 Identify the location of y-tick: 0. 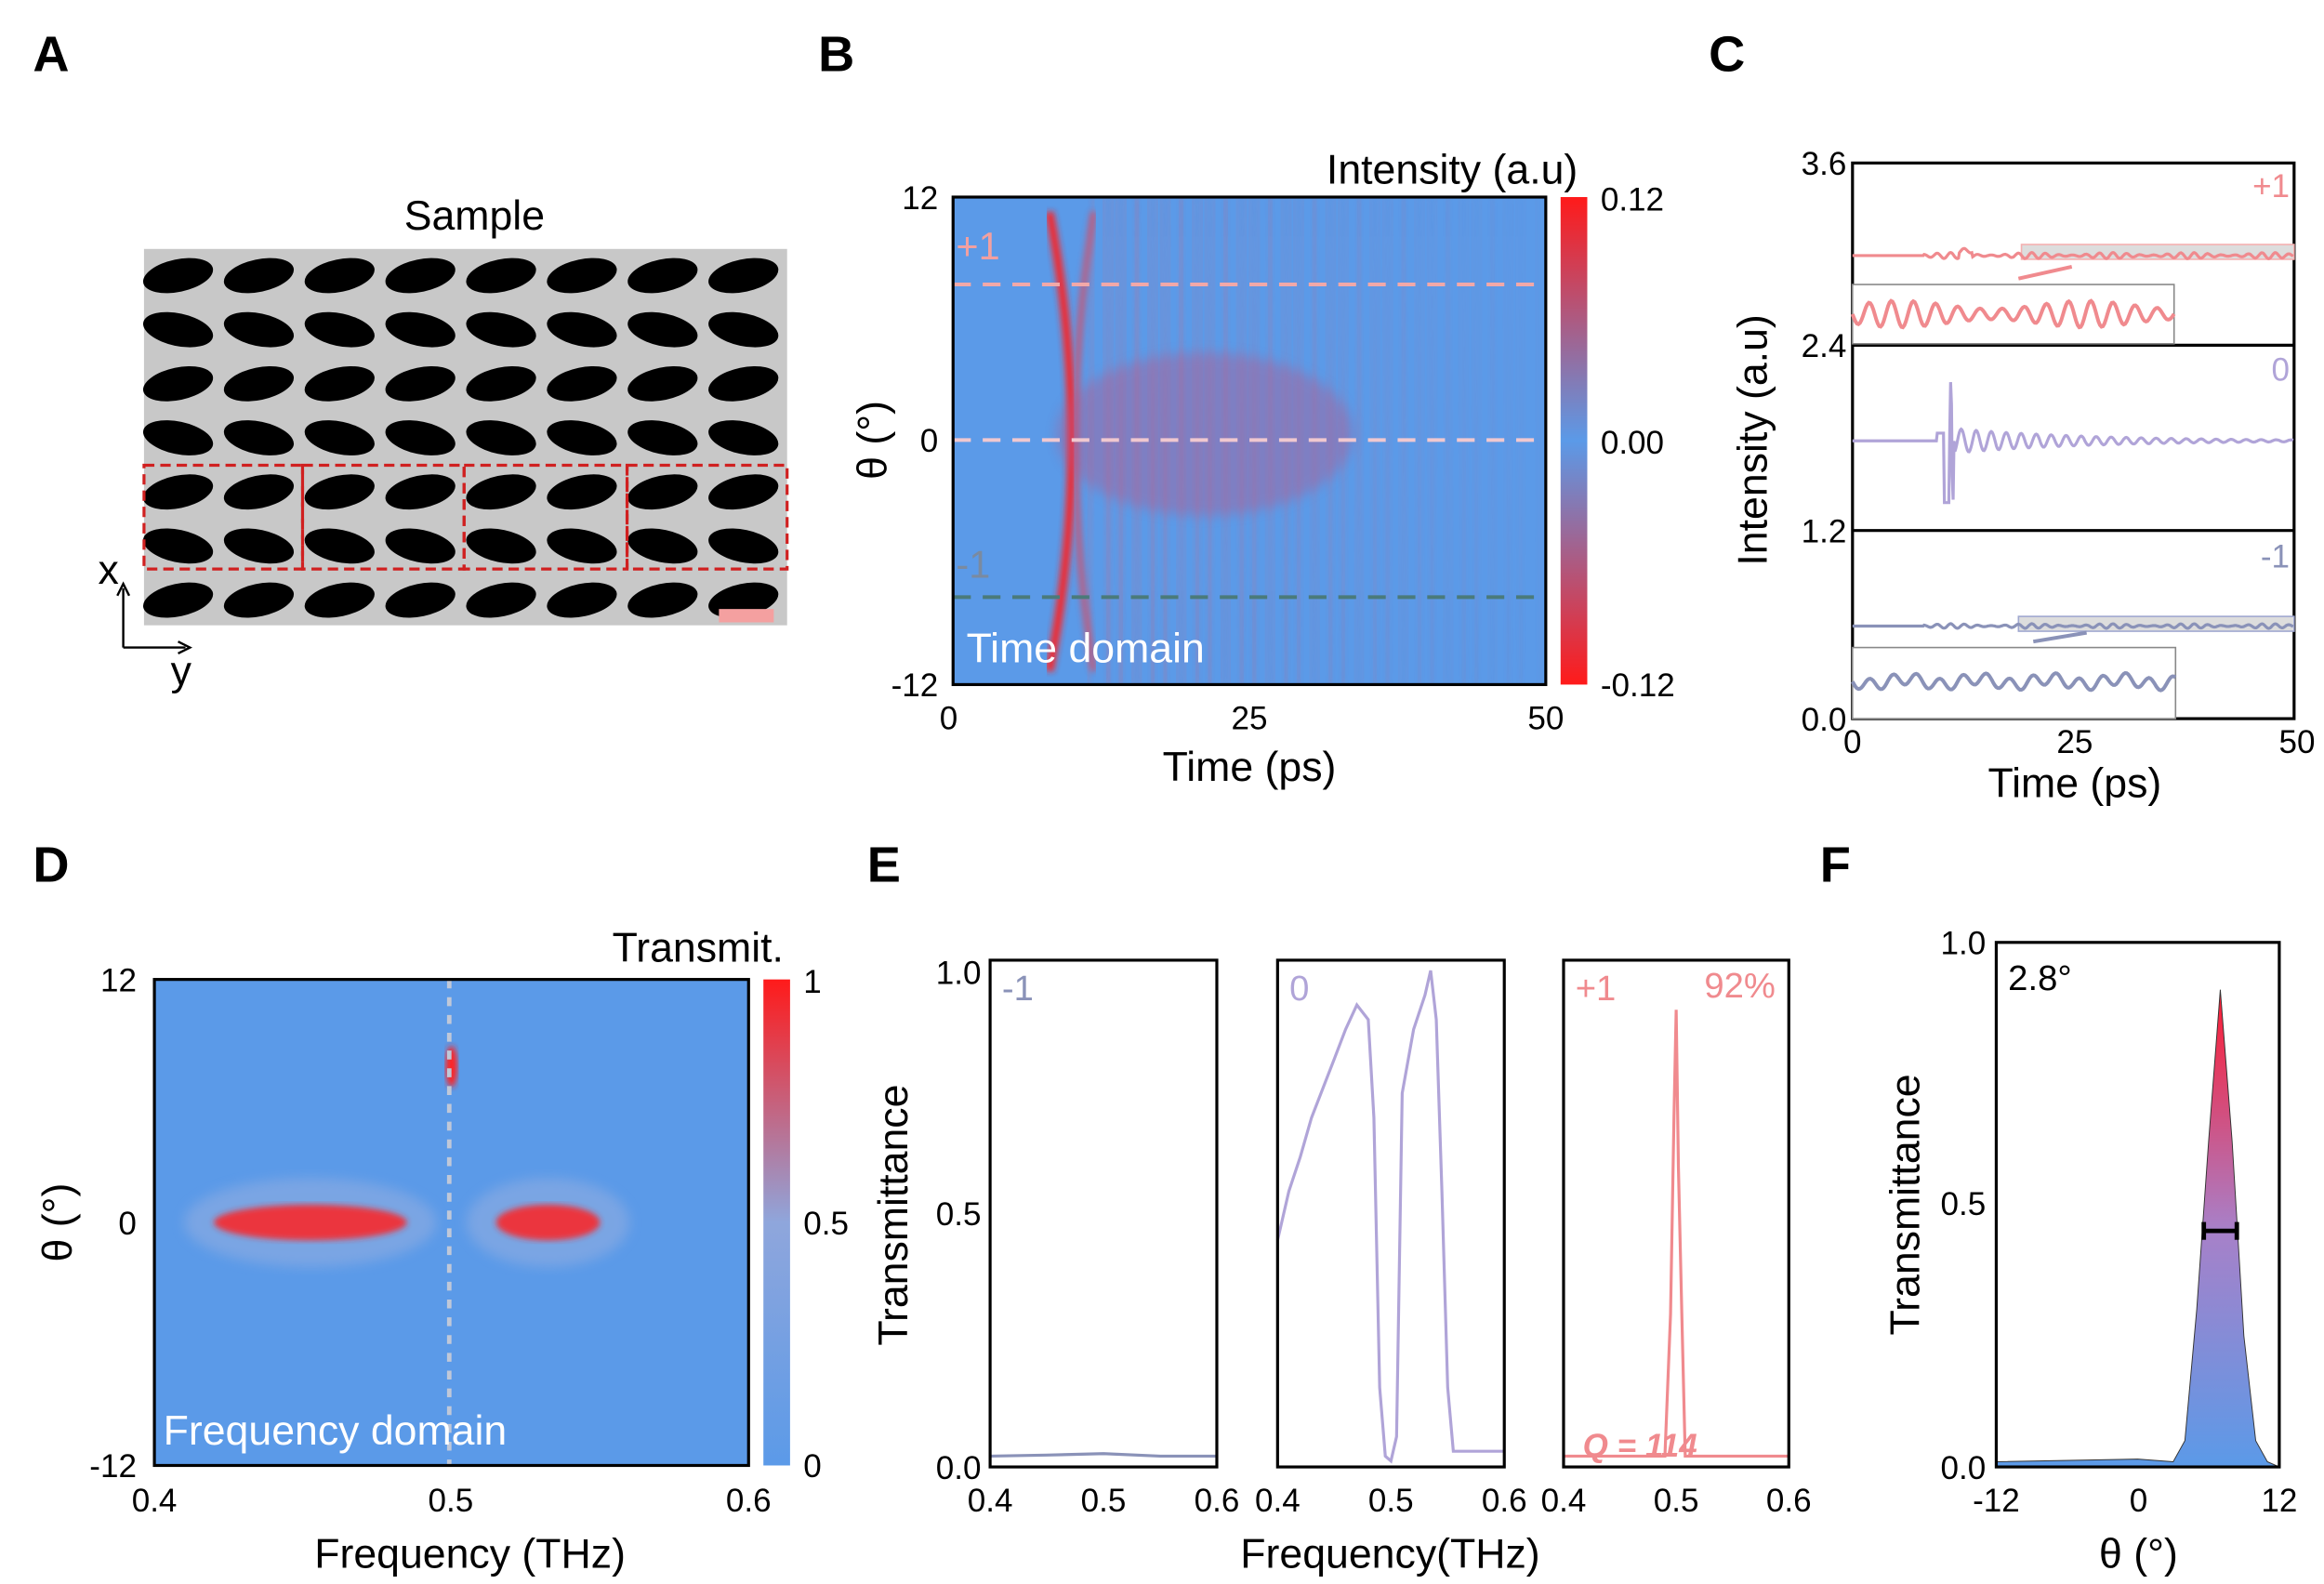
(929, 441).